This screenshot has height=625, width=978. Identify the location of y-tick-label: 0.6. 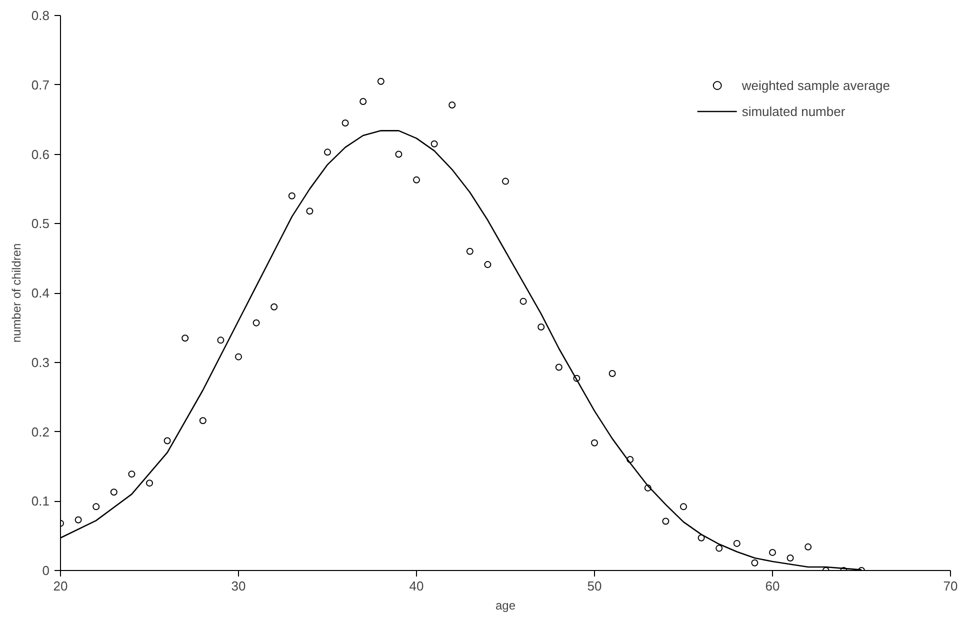
(40, 154).